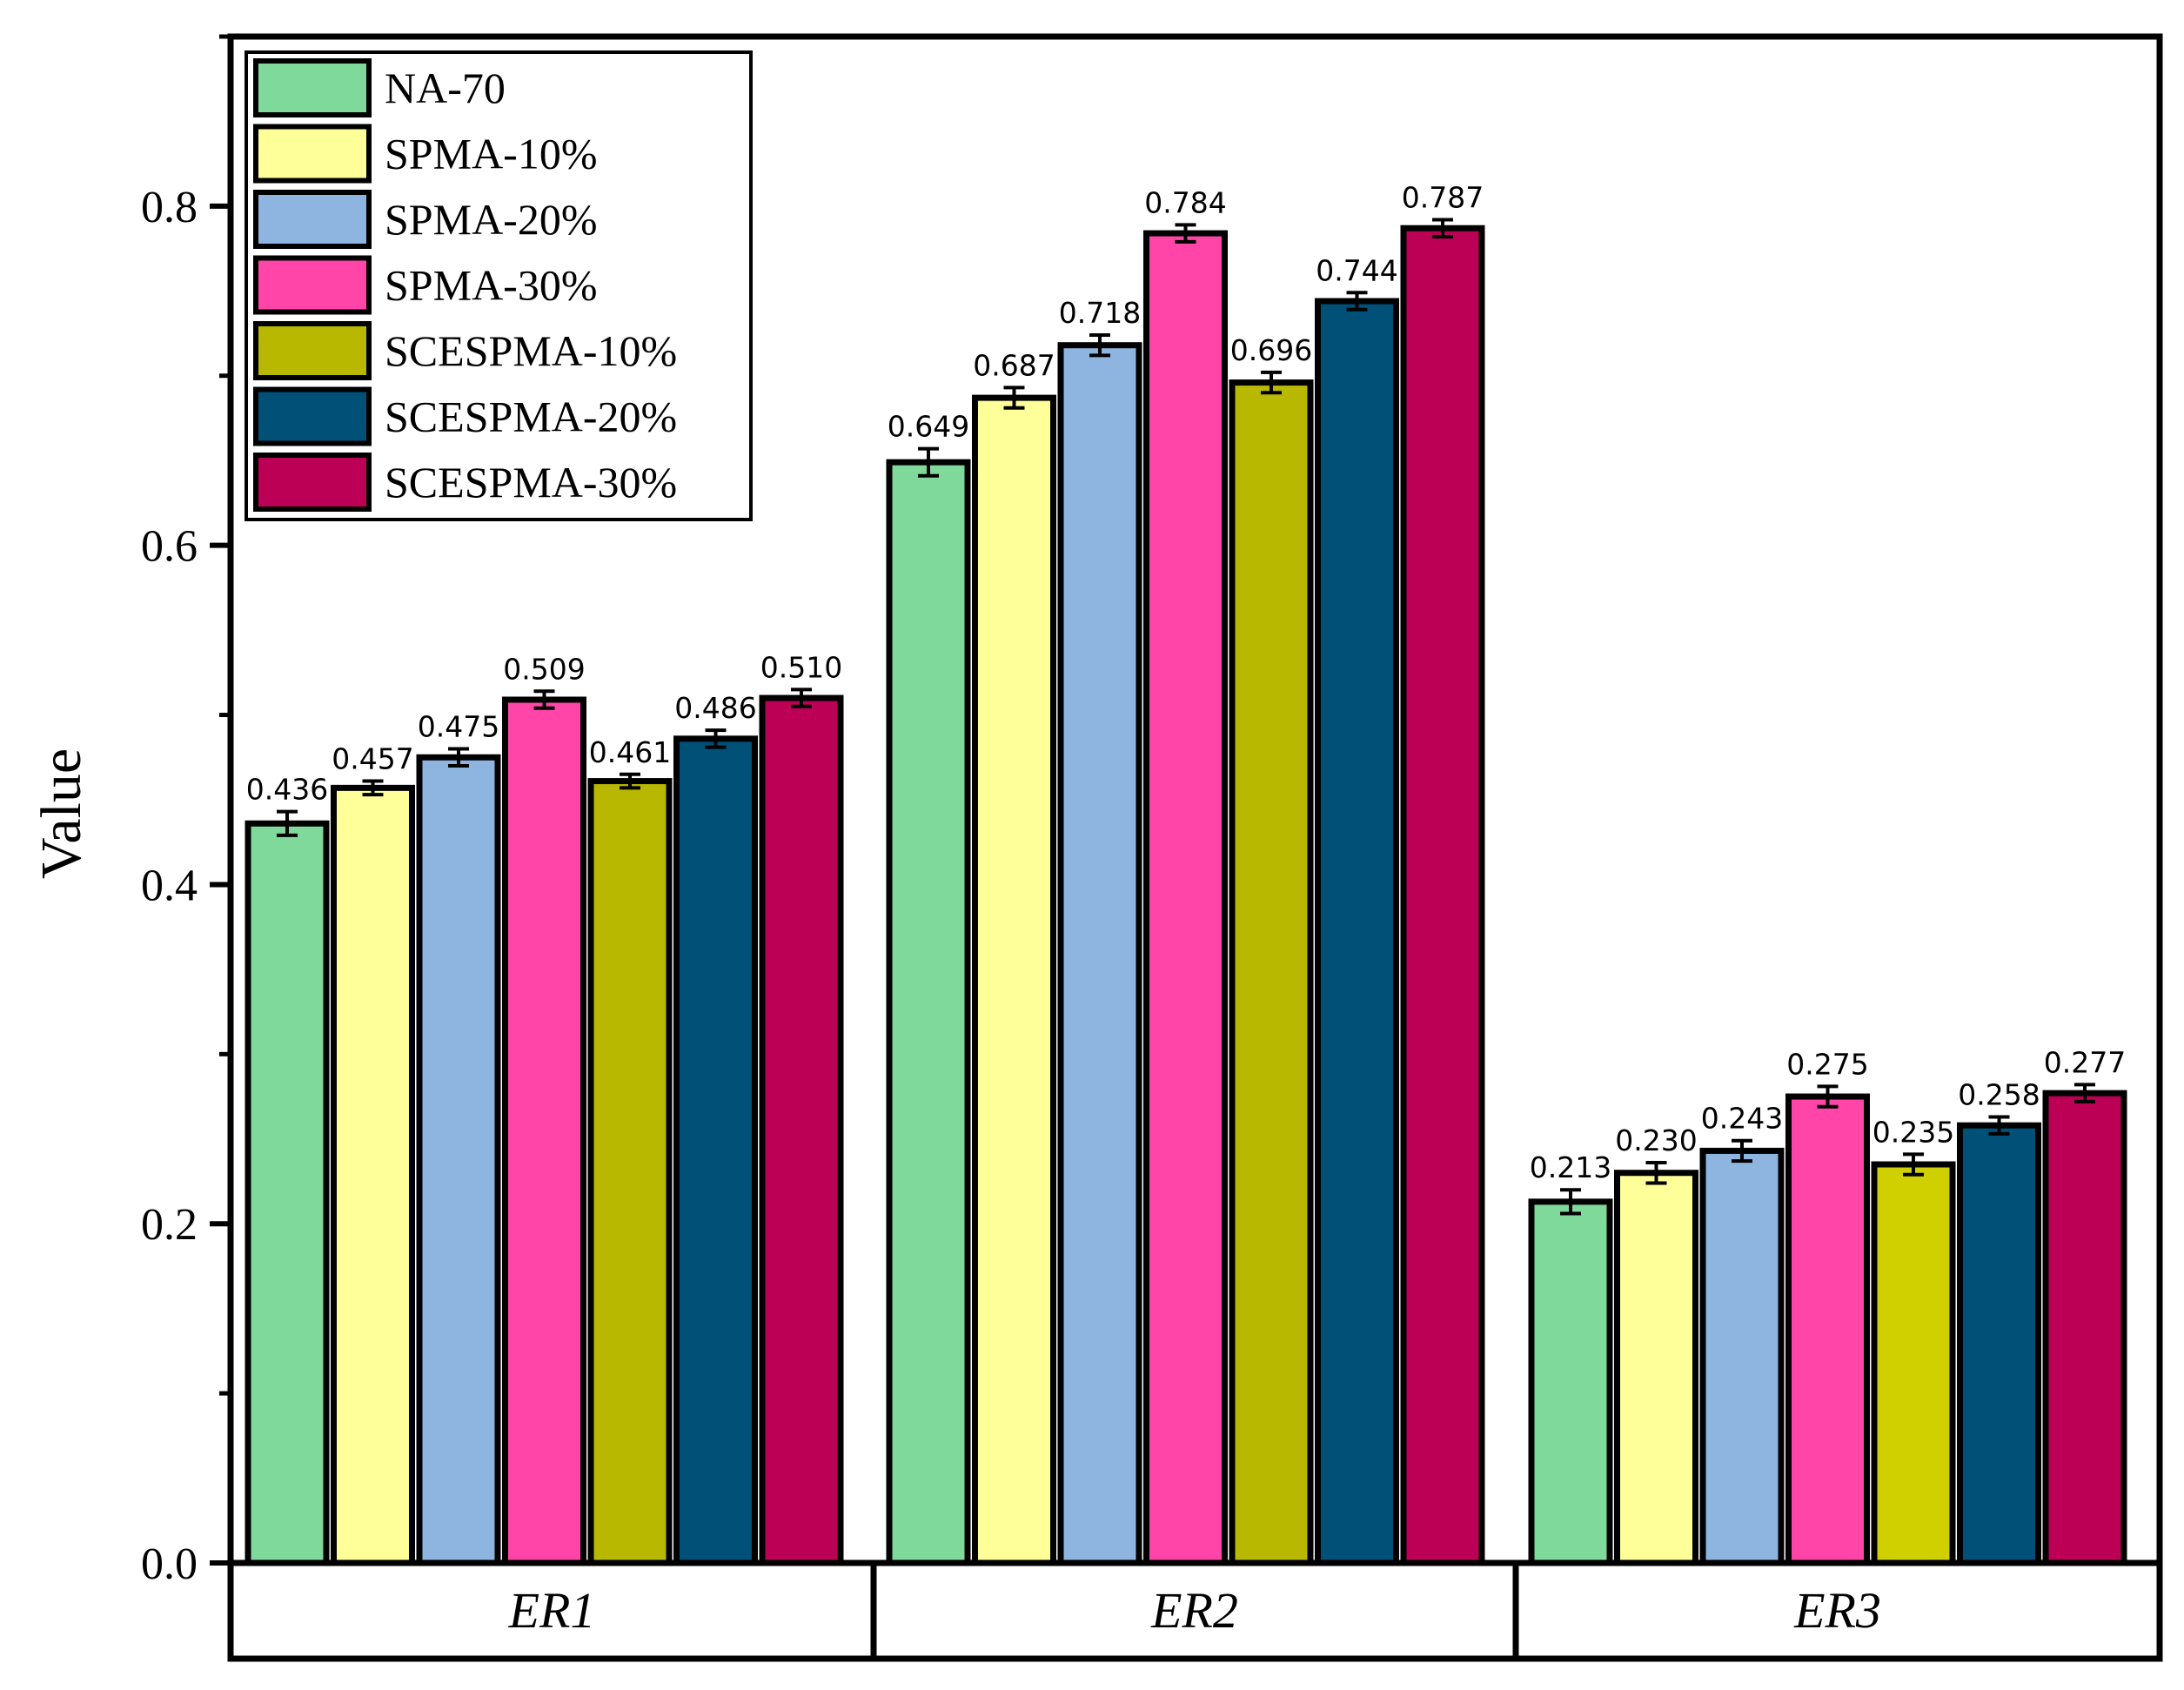 Image resolution: width=2184 pixels, height=1690 pixels. Describe the element at coordinates (1357, 932) in the screenshot. I see `bar-scespma-20pct-er2` at that location.